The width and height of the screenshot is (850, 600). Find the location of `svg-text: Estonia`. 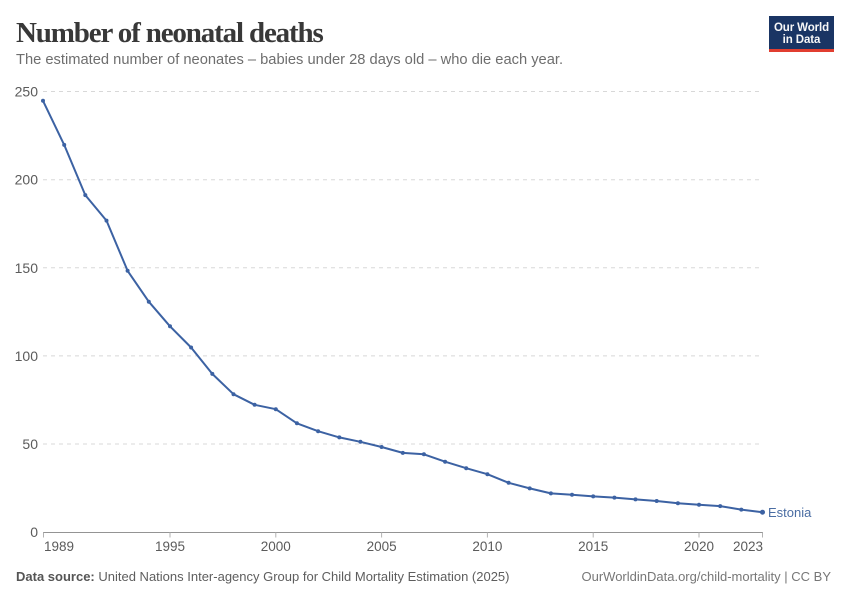

svg-text: Estonia is located at coordinates (790, 512).